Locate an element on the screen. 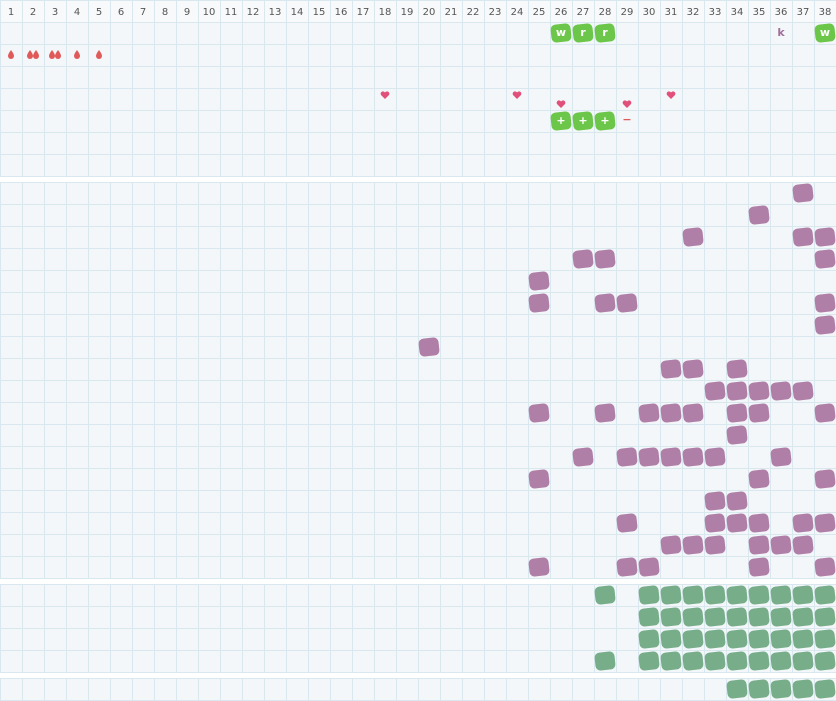 This screenshot has height=701, width=836. tag-letter: r is located at coordinates (583, 32).